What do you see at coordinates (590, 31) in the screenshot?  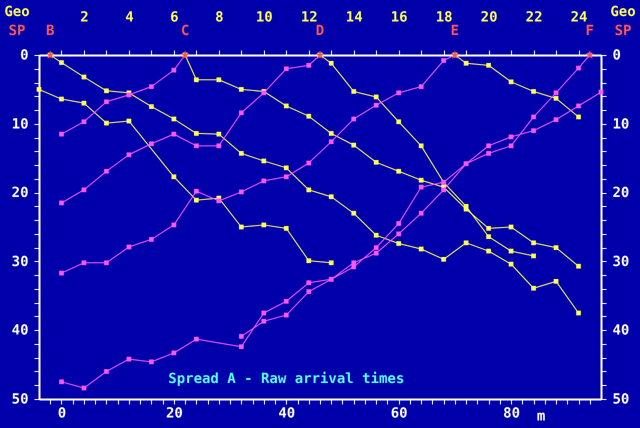 I see `annotation: F` at bounding box center [590, 31].